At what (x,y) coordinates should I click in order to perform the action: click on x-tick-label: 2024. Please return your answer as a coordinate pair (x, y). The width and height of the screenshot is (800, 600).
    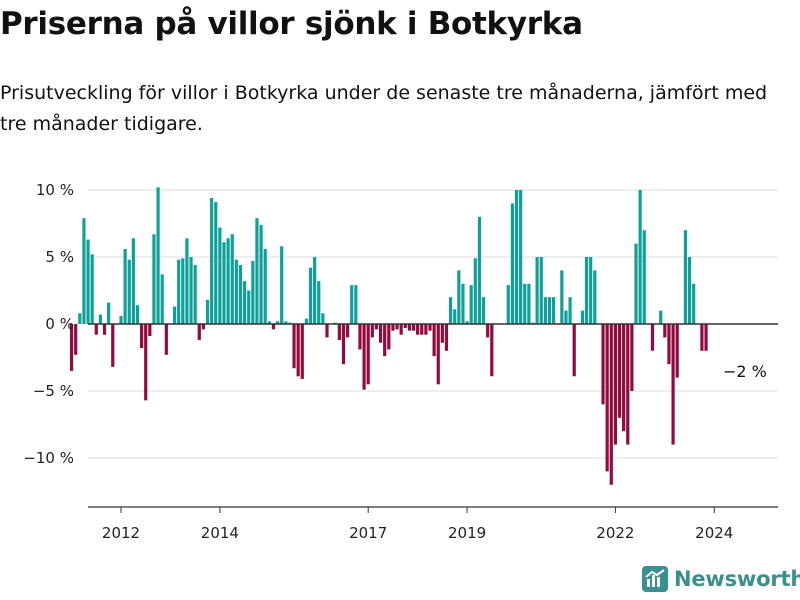
    Looking at the image, I should click on (714, 533).